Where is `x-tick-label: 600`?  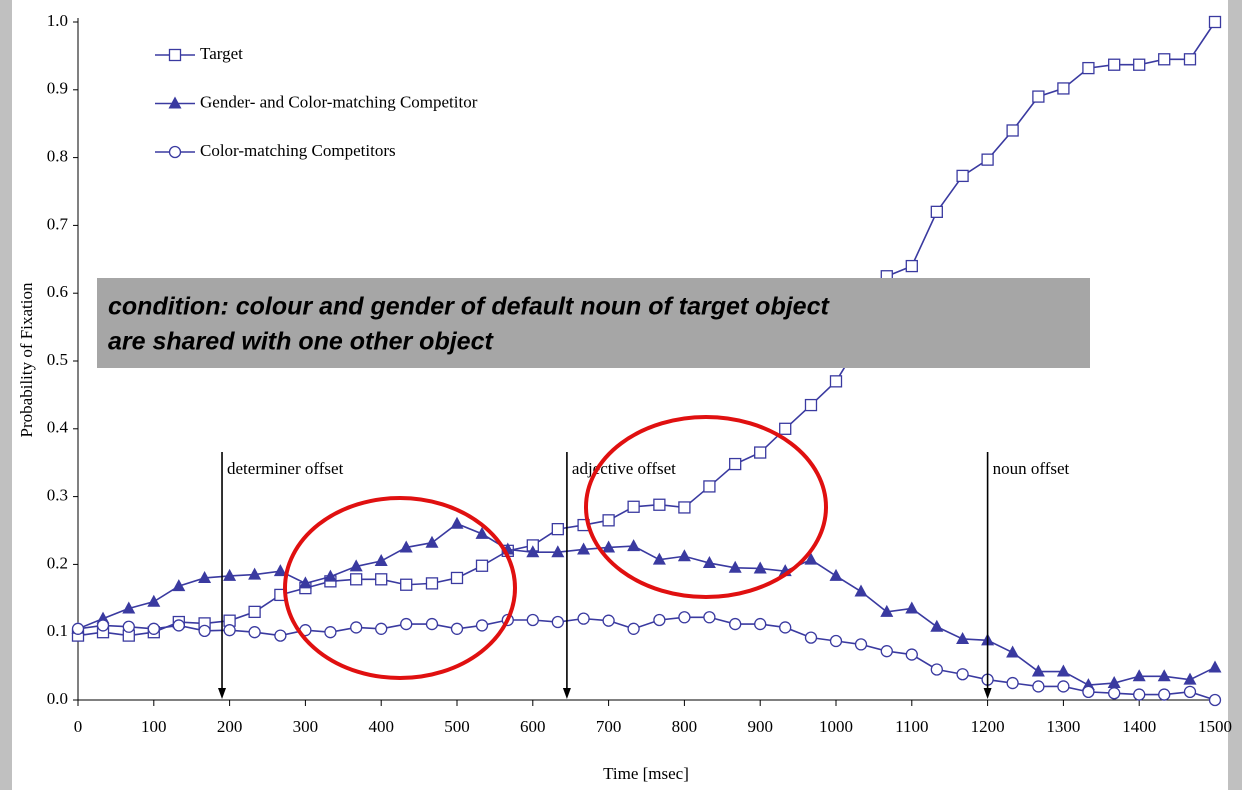
x-tick-label: 600 is located at coordinates (533, 726).